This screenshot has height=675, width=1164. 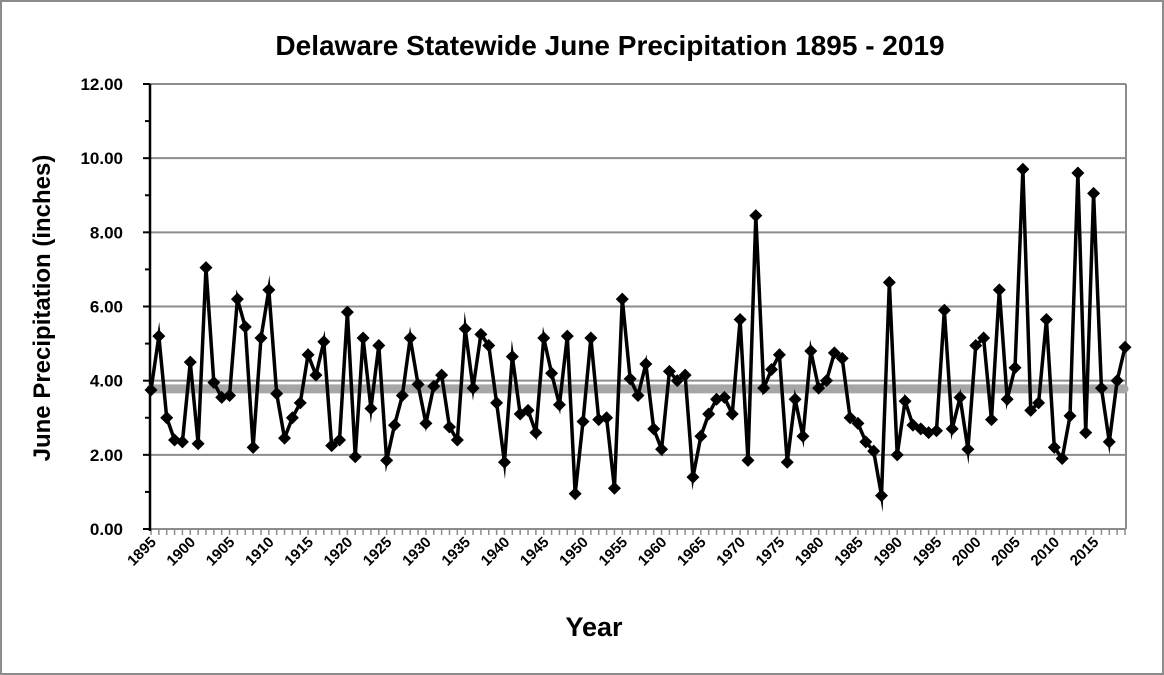 I want to click on x-tick-label: 2005, so click(x=1006, y=552).